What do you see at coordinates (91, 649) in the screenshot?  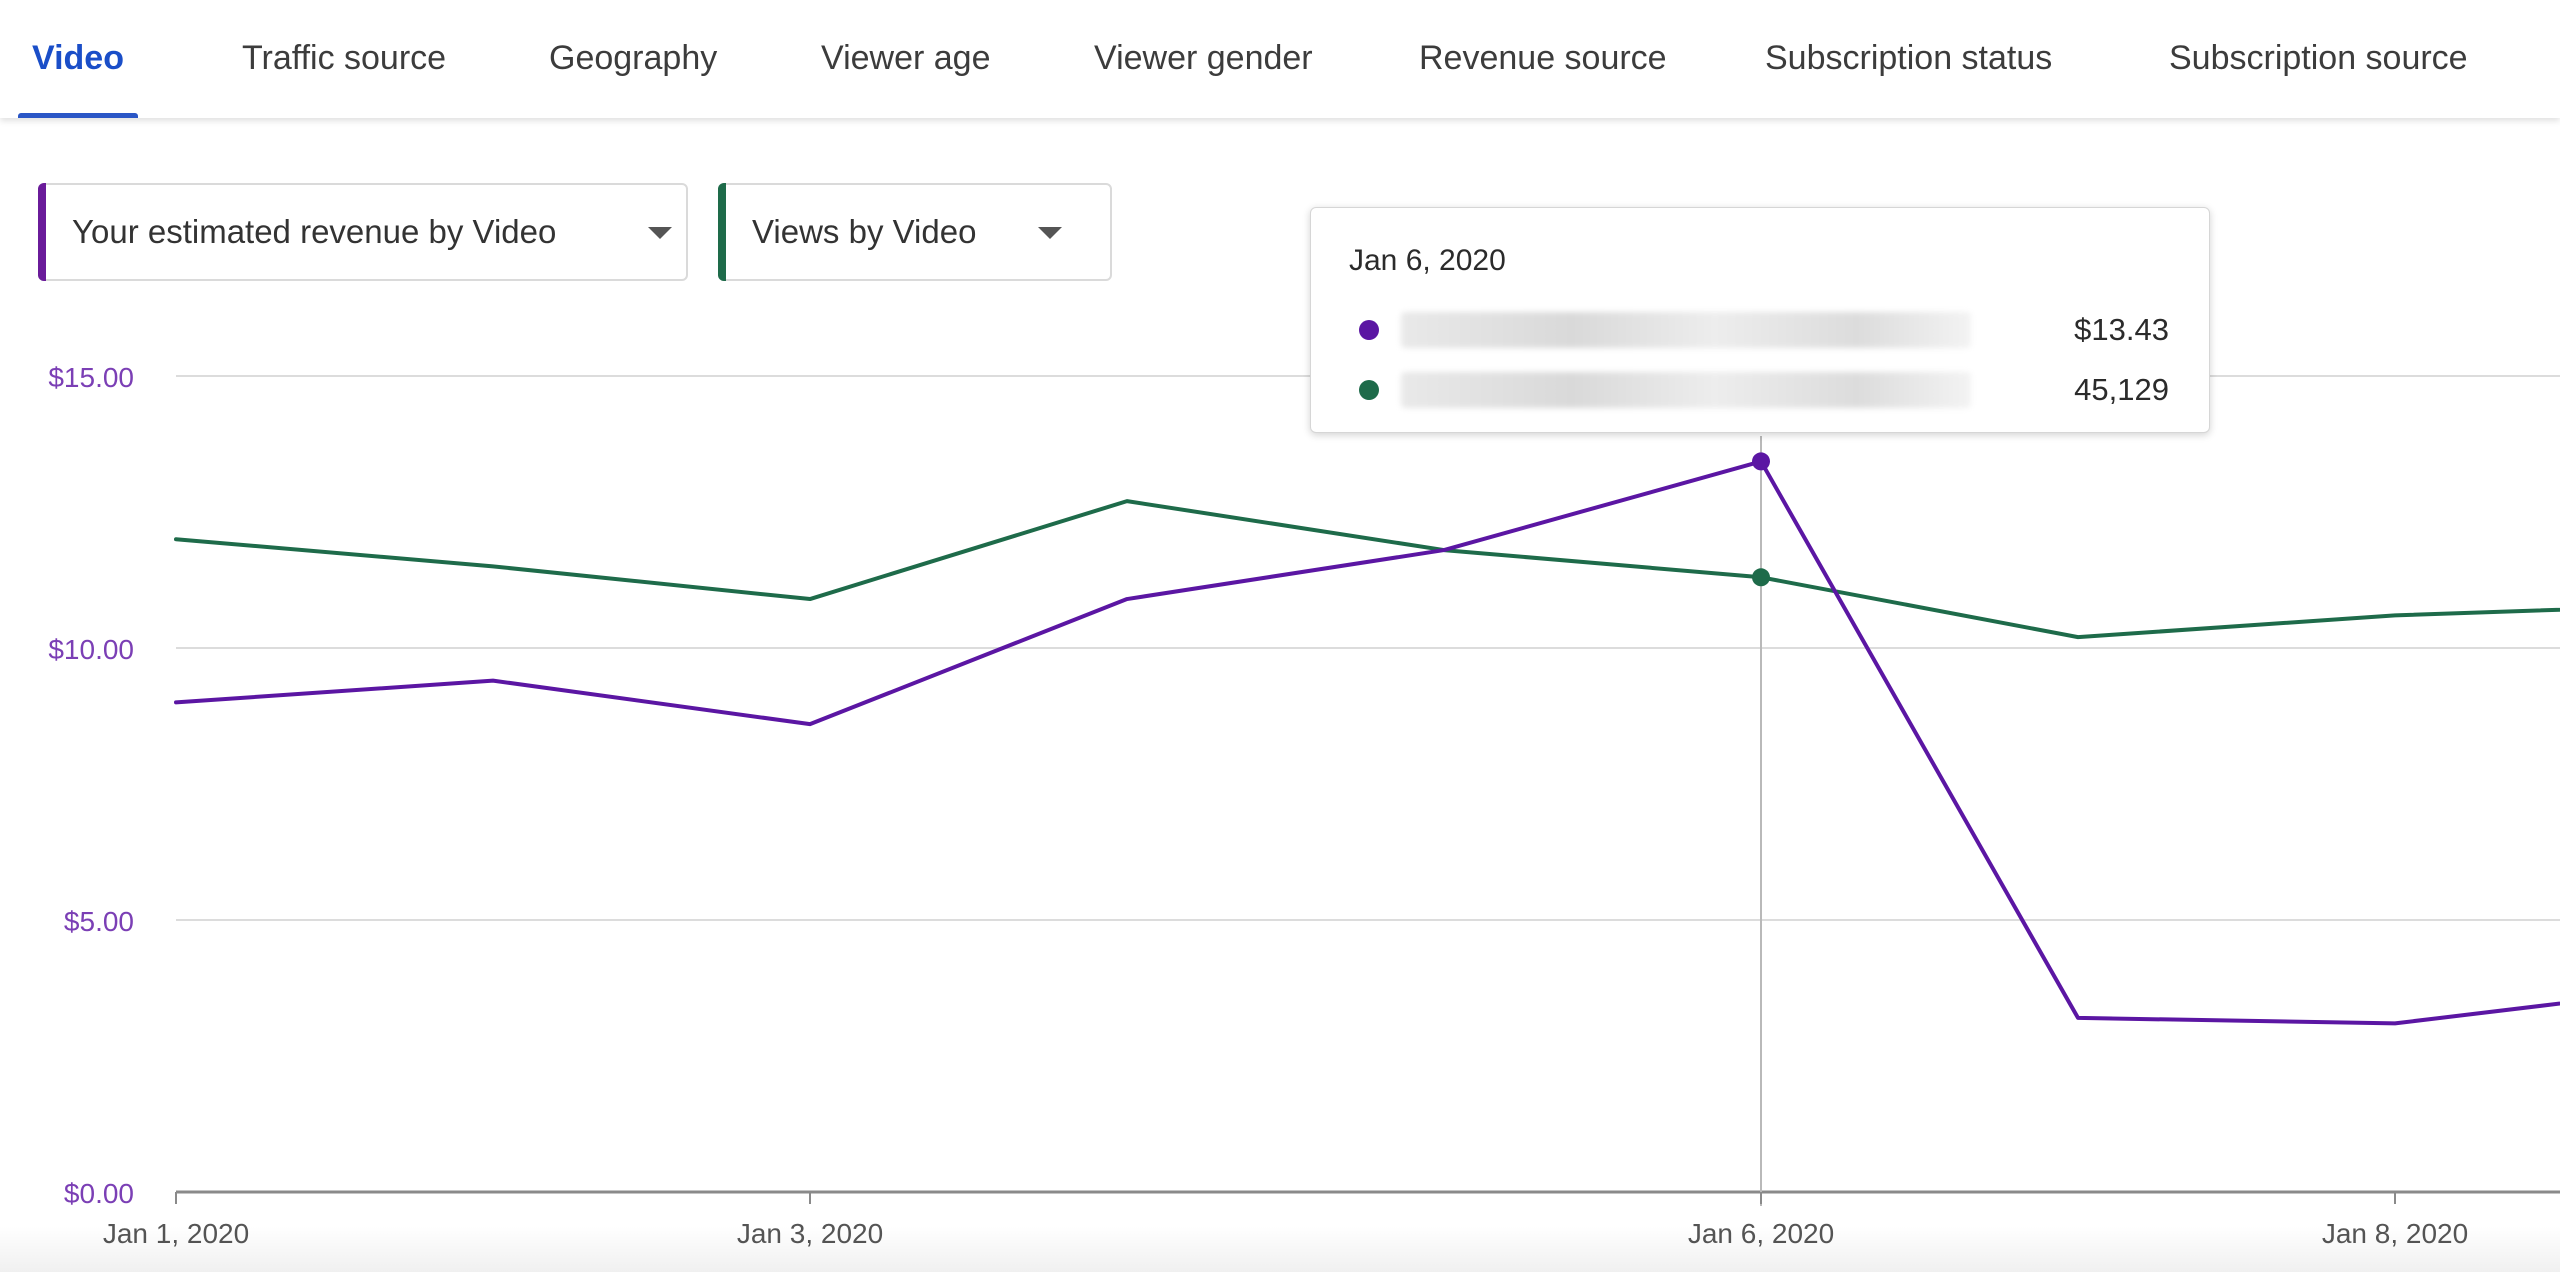 I see `y-tick-label: $10.00` at bounding box center [91, 649].